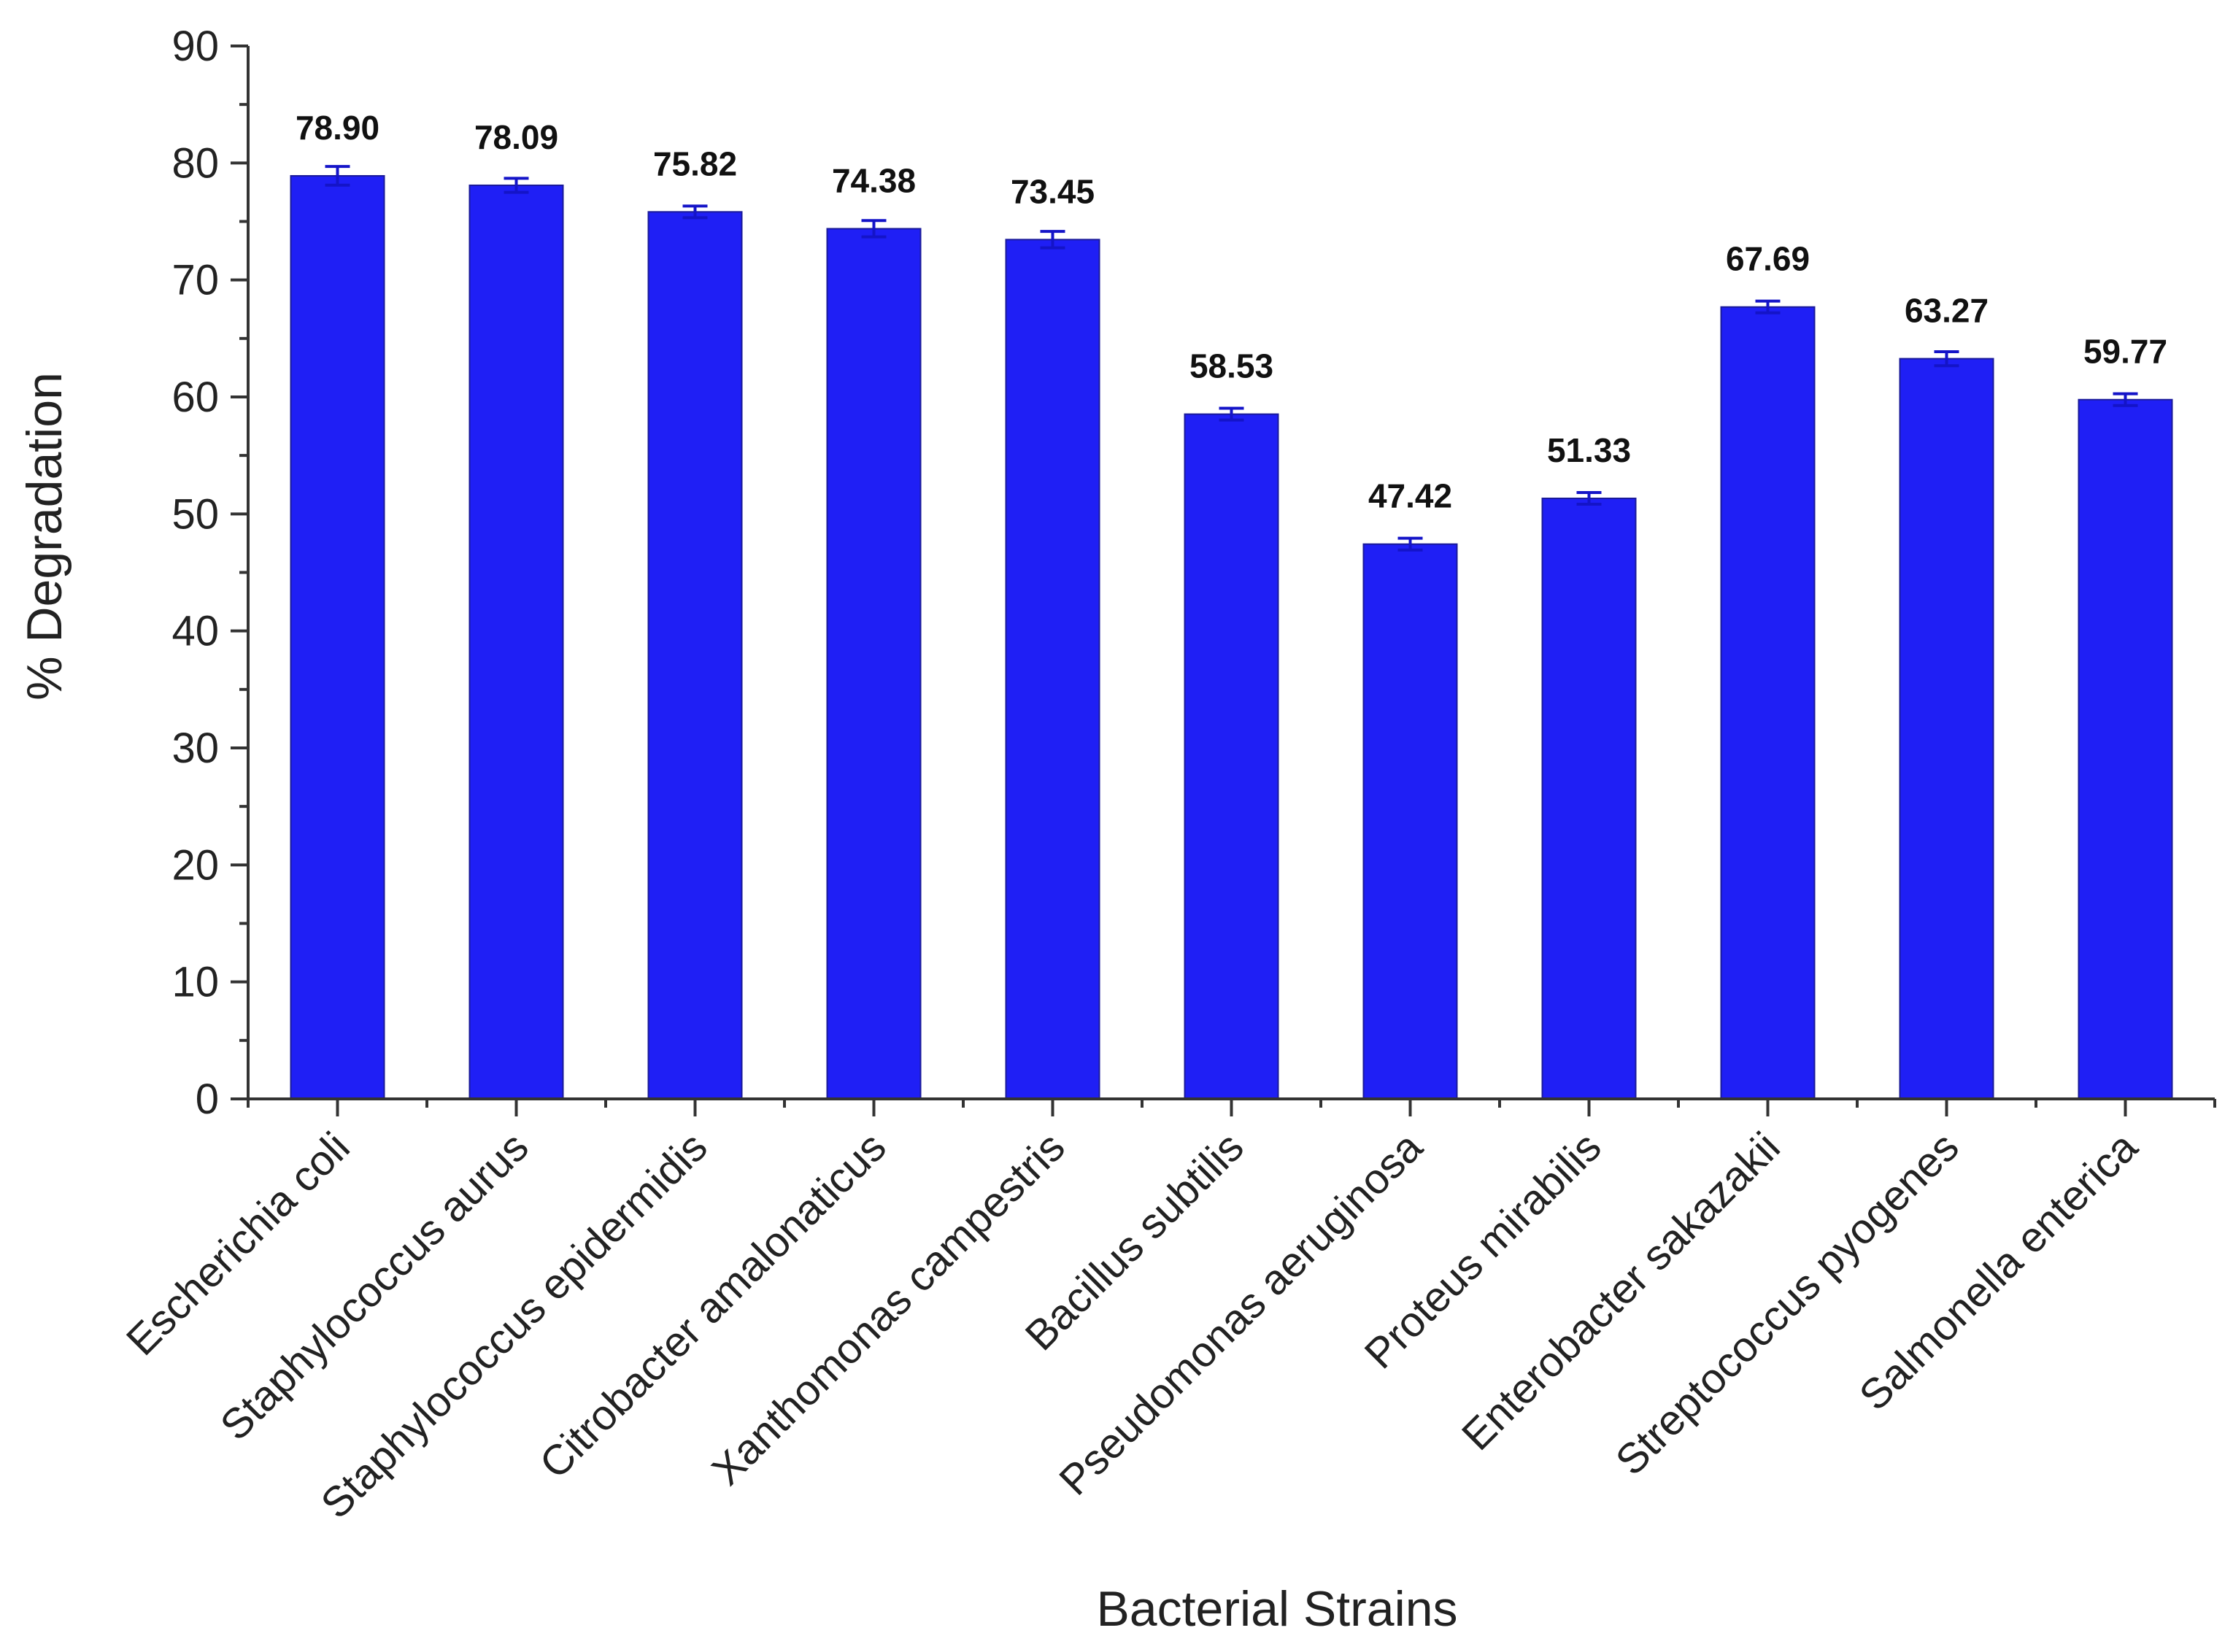  I want to click on bar-value-label: 78.90, so click(337, 128).